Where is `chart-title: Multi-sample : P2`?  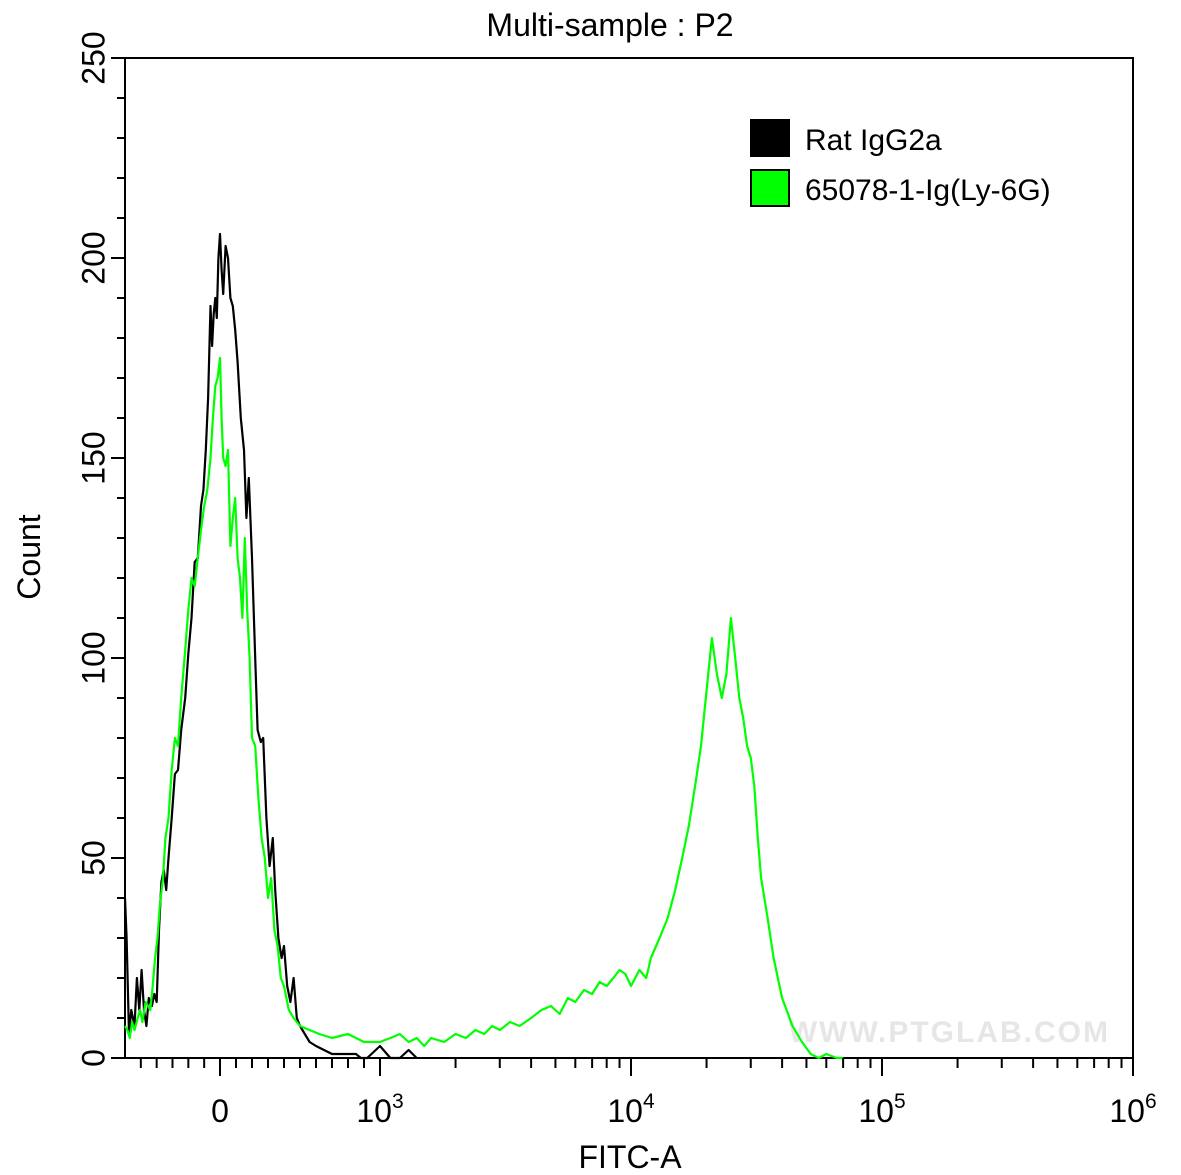
chart-title: Multi-sample : P2 is located at coordinates (609, 25).